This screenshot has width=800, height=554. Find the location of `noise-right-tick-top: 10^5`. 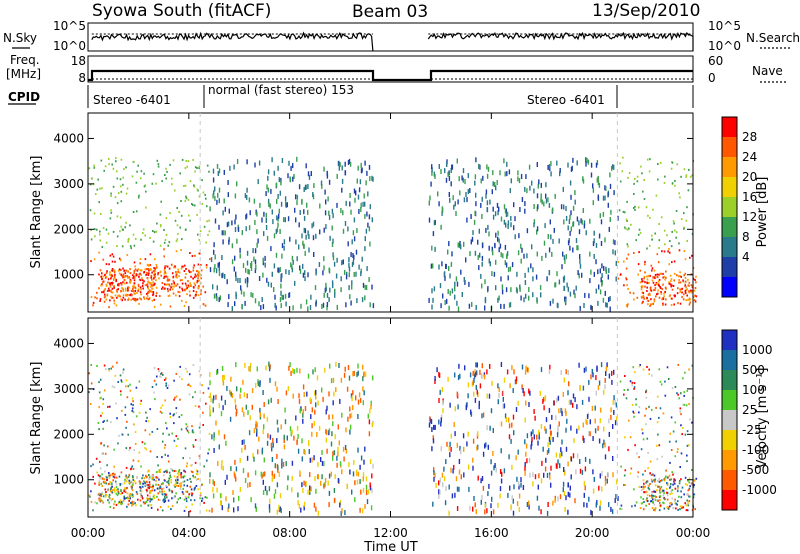

noise-right-tick-top: 10^5 is located at coordinates (724, 26).